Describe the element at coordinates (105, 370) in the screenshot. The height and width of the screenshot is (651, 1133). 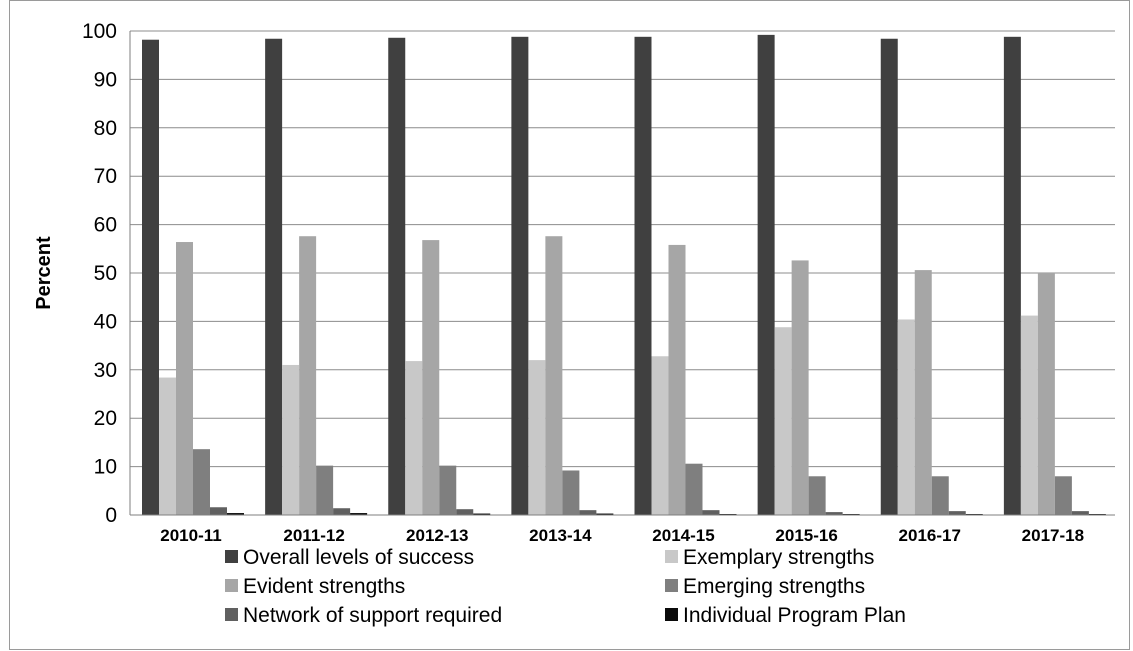
I see `y-tick-label: 30` at that location.